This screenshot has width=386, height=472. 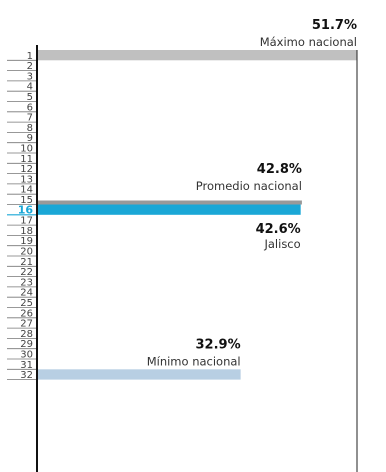 What do you see at coordinates (26, 282) in the screenshot?
I see `rank-number: 23` at bounding box center [26, 282].